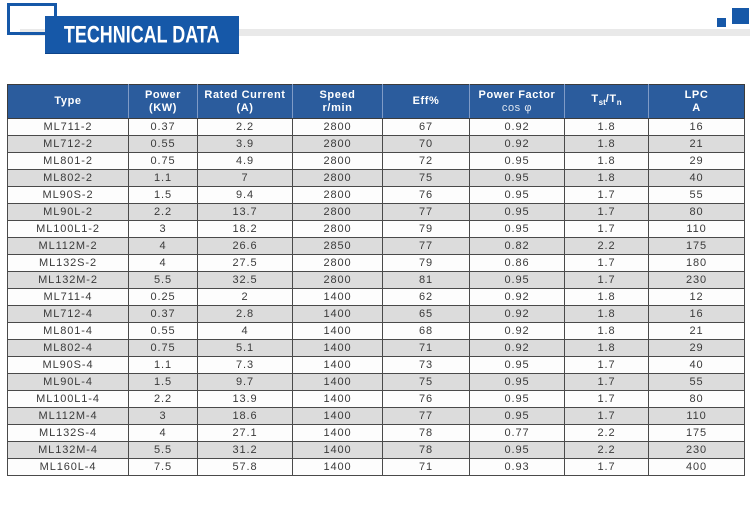  What do you see at coordinates (426, 101) in the screenshot?
I see `column-label: Eff%` at bounding box center [426, 101].